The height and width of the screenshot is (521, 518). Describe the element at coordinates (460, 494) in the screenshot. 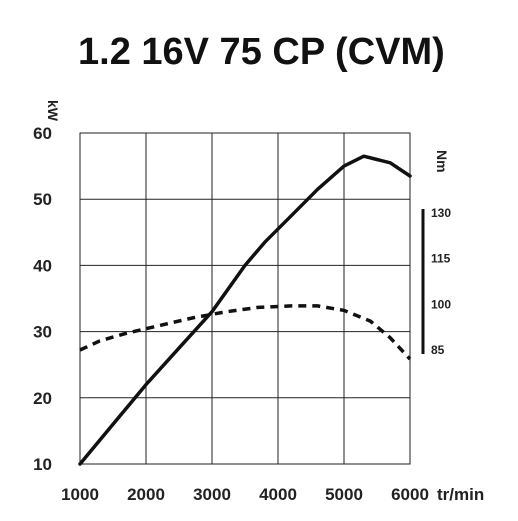

I see `x-axis-label: tr/min` at that location.